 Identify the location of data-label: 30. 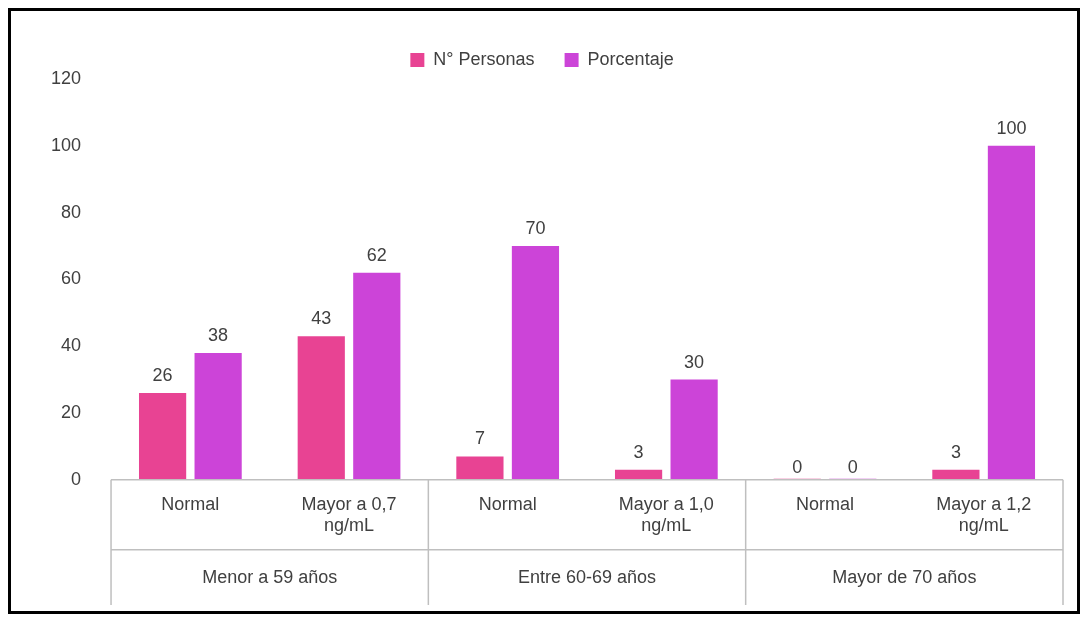
(694, 361).